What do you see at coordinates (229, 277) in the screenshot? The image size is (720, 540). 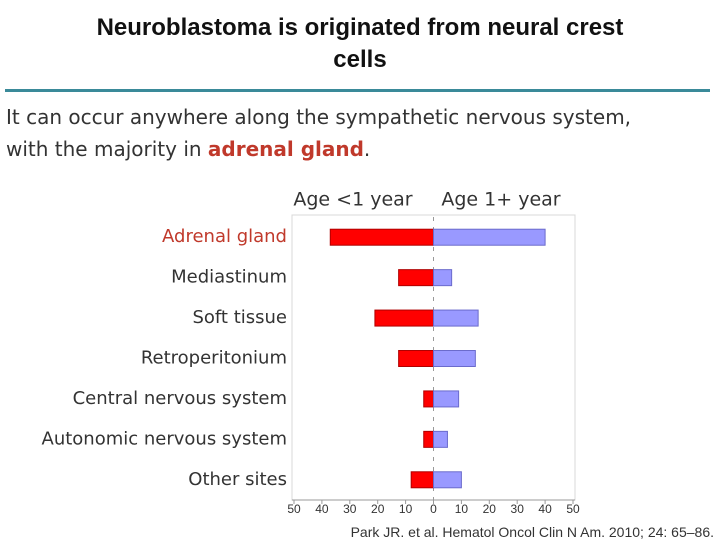 I see `category-label: Mediastinum` at bounding box center [229, 277].